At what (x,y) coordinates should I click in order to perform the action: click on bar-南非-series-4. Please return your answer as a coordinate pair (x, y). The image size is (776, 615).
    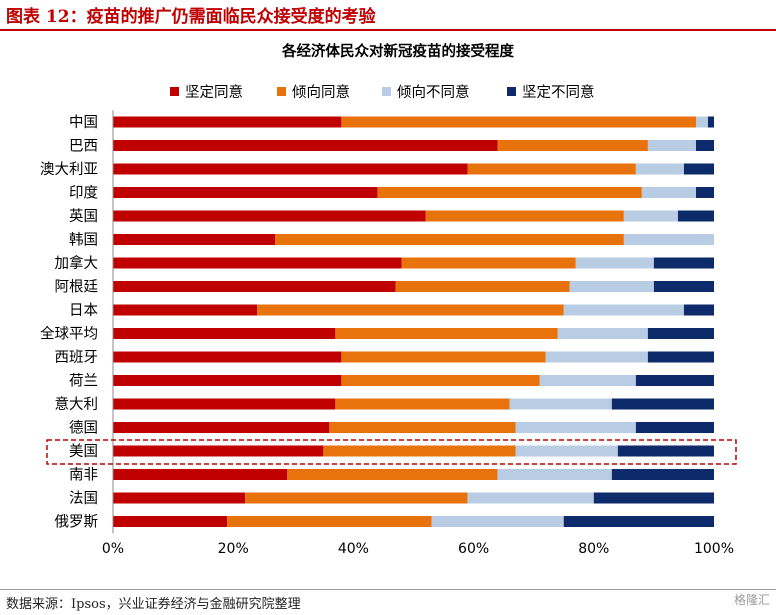
    Looking at the image, I should click on (662, 474).